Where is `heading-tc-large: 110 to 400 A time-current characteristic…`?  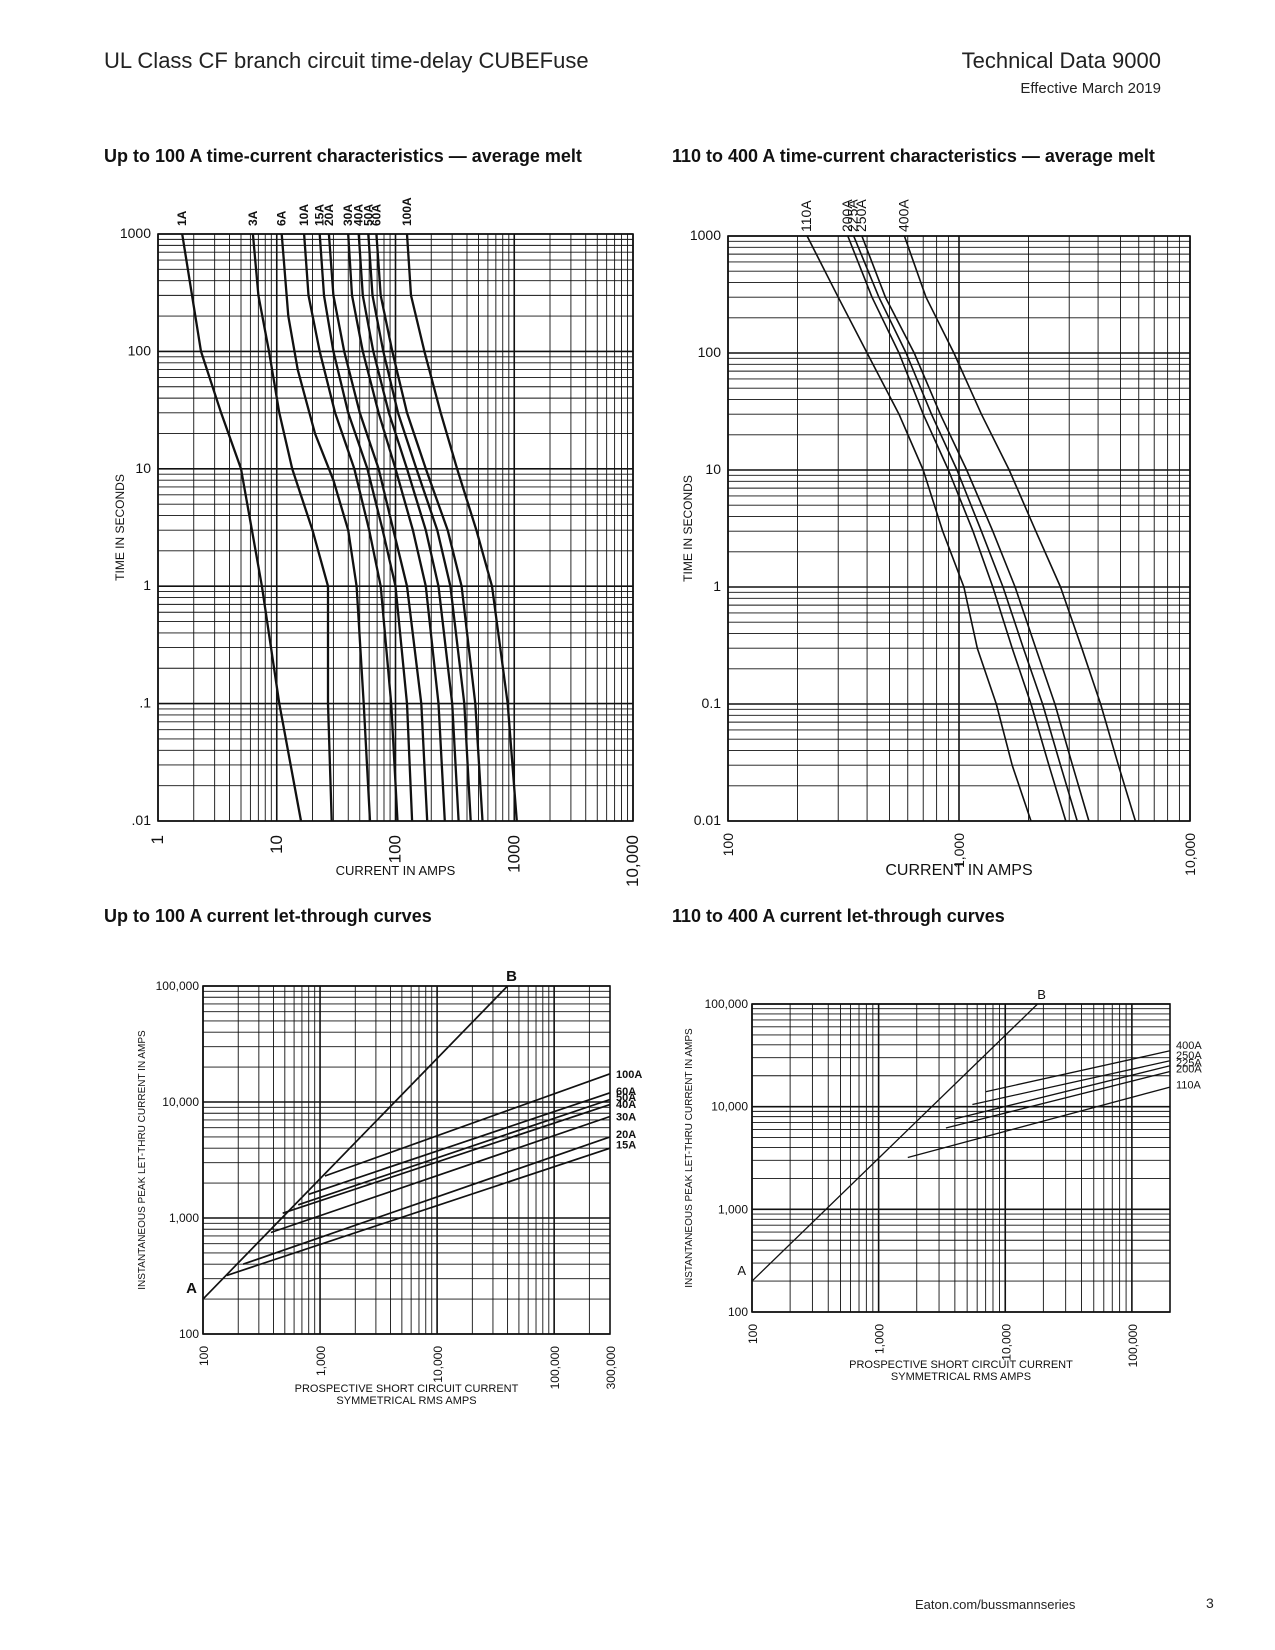 heading-tc-large: 110 to 400 A time-current characteristic… is located at coordinates (913, 156).